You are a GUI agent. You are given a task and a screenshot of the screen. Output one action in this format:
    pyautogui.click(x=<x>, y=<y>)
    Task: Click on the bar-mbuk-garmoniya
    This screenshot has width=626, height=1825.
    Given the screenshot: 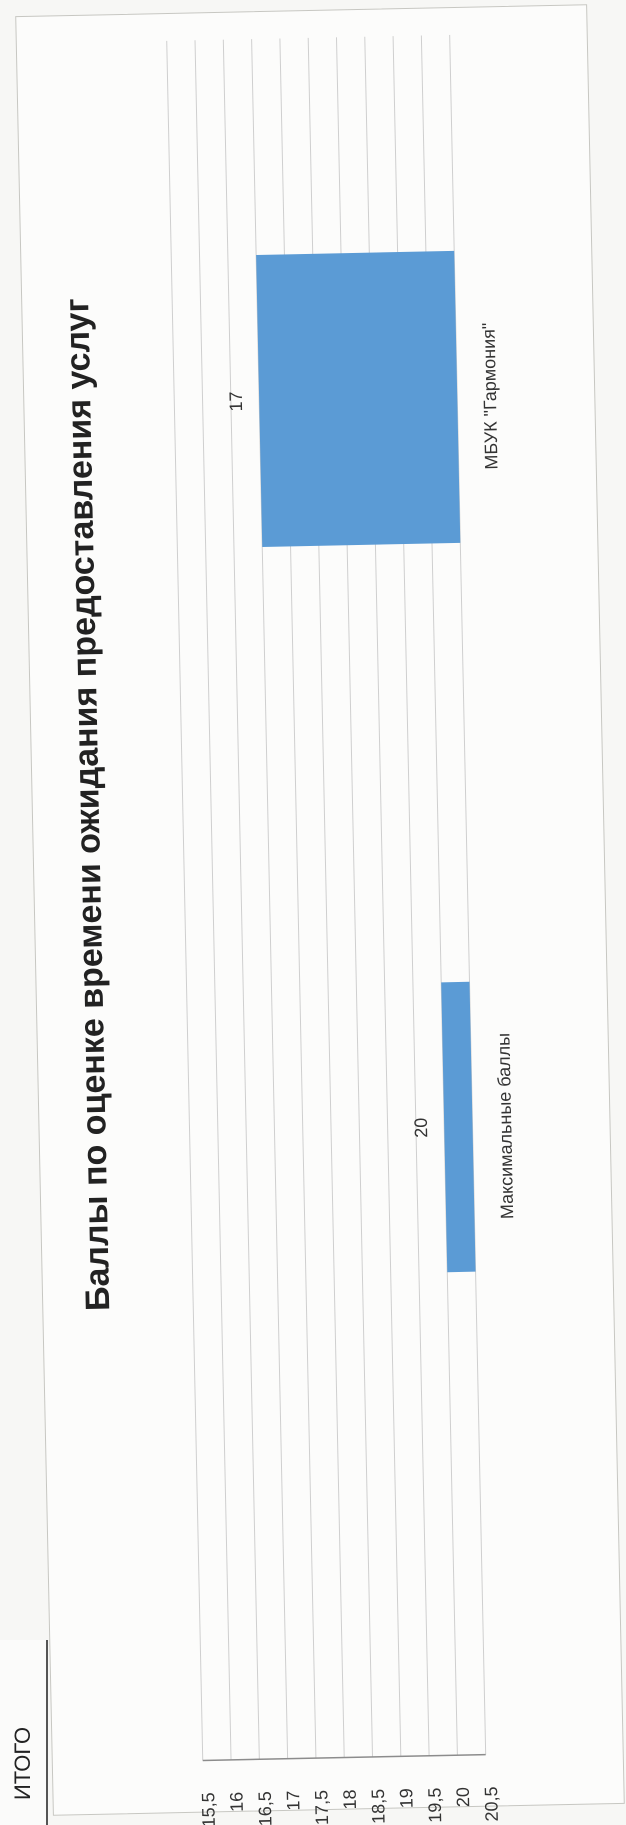 What is the action you would take?
    pyautogui.click(x=358, y=398)
    